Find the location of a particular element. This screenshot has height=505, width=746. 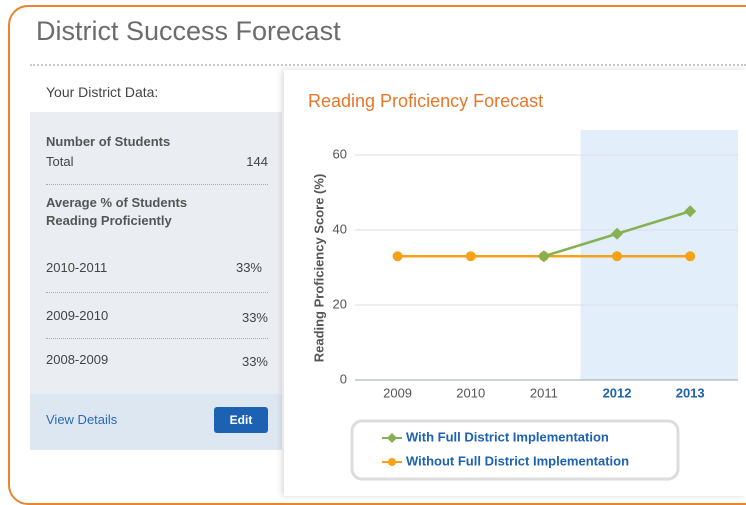

y-tick-label: 60 is located at coordinates (340, 153).